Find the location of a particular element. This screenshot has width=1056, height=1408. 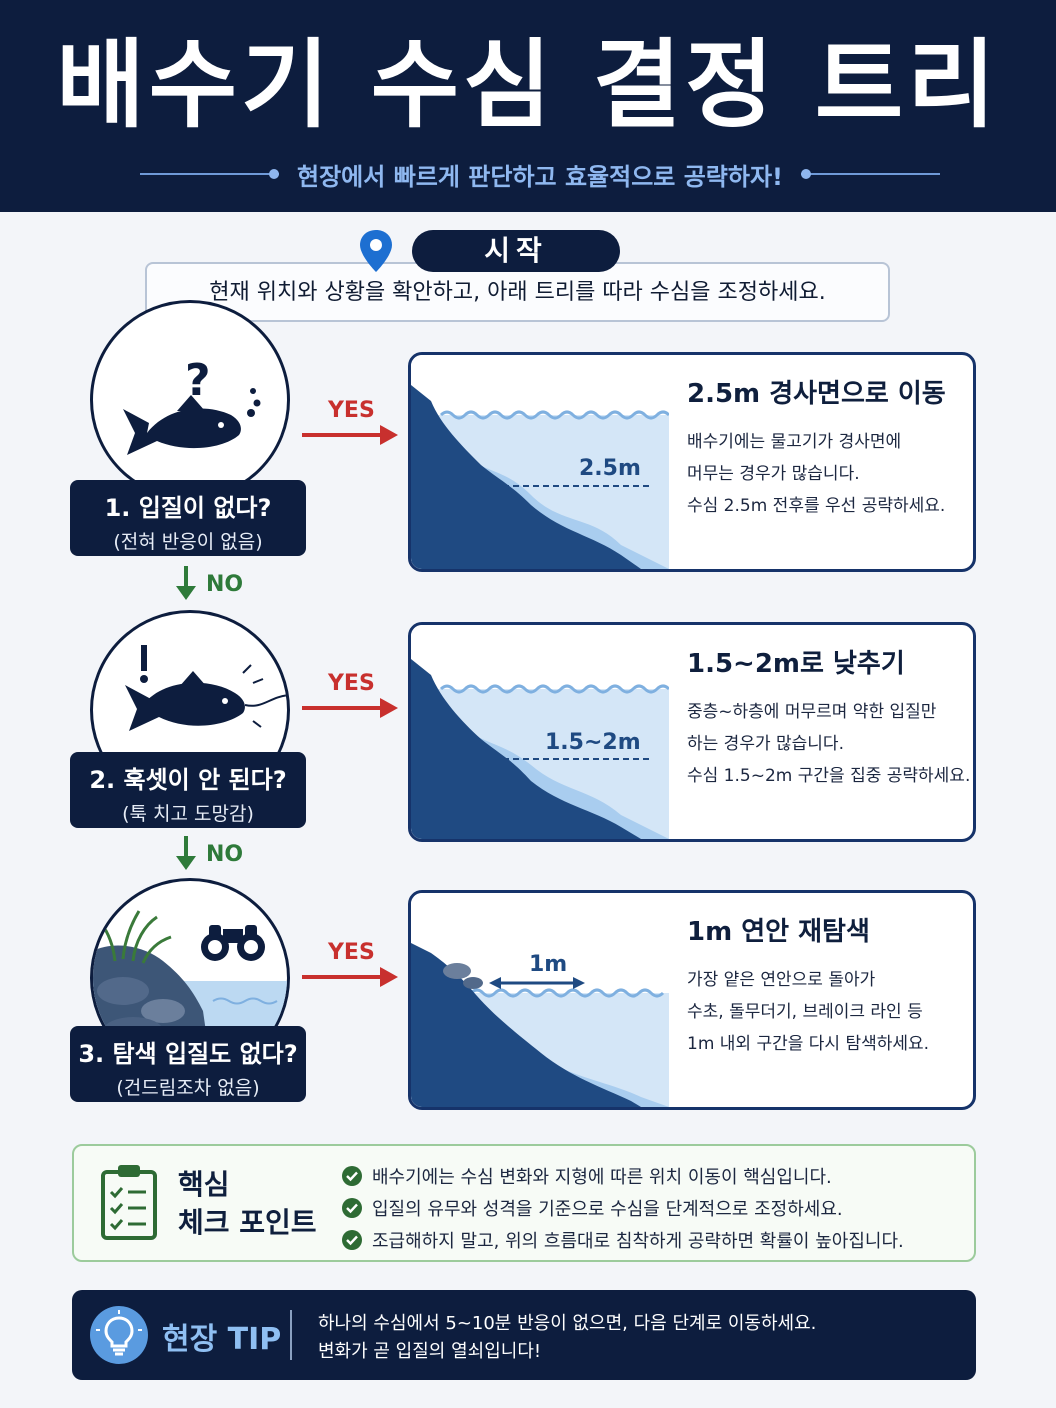

step2-result-line: 수심 1.5~2m 구간을 집중 공략하세요. is located at coordinates (829, 776).